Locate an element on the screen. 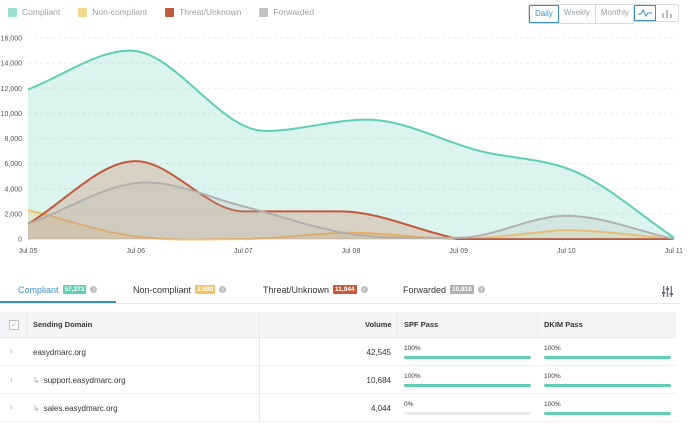 The height and width of the screenshot is (425, 688). domain-name: support.easydmarc.org is located at coordinates (84, 380).